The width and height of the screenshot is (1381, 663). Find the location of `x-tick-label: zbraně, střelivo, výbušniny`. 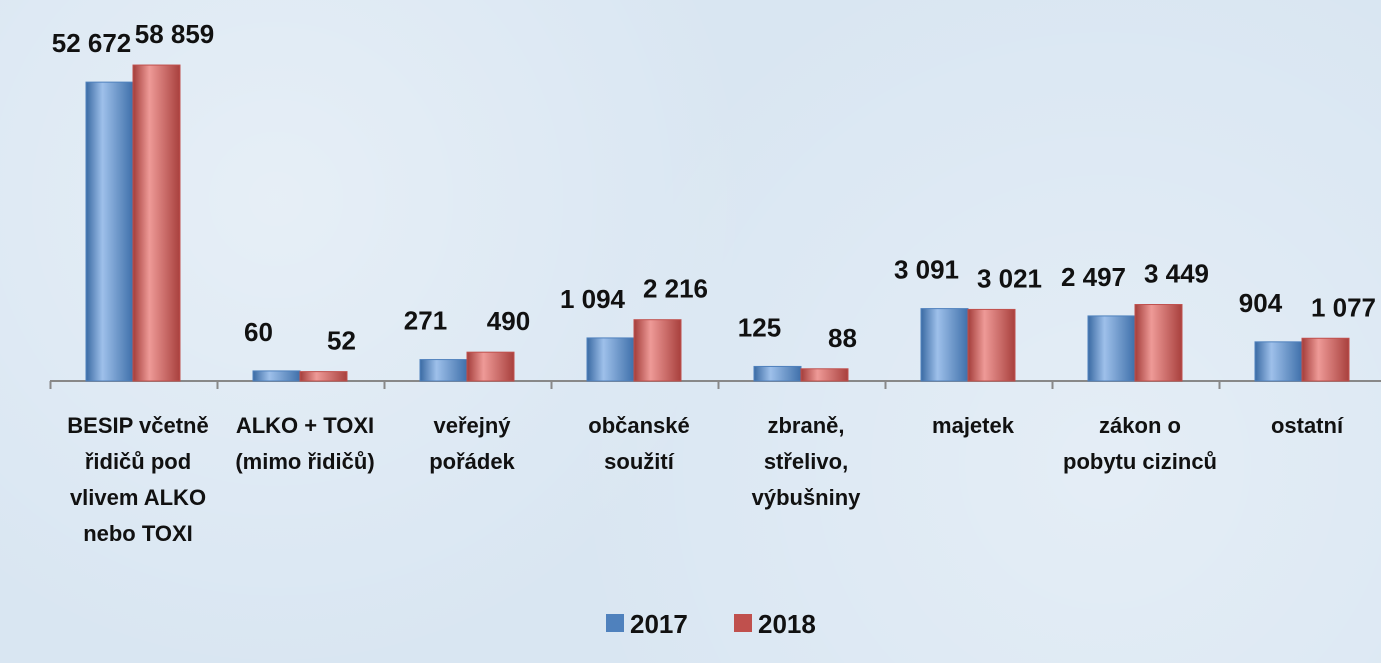

x-tick-label: zbraně, střelivo, výbušniny is located at coordinates (806, 461).